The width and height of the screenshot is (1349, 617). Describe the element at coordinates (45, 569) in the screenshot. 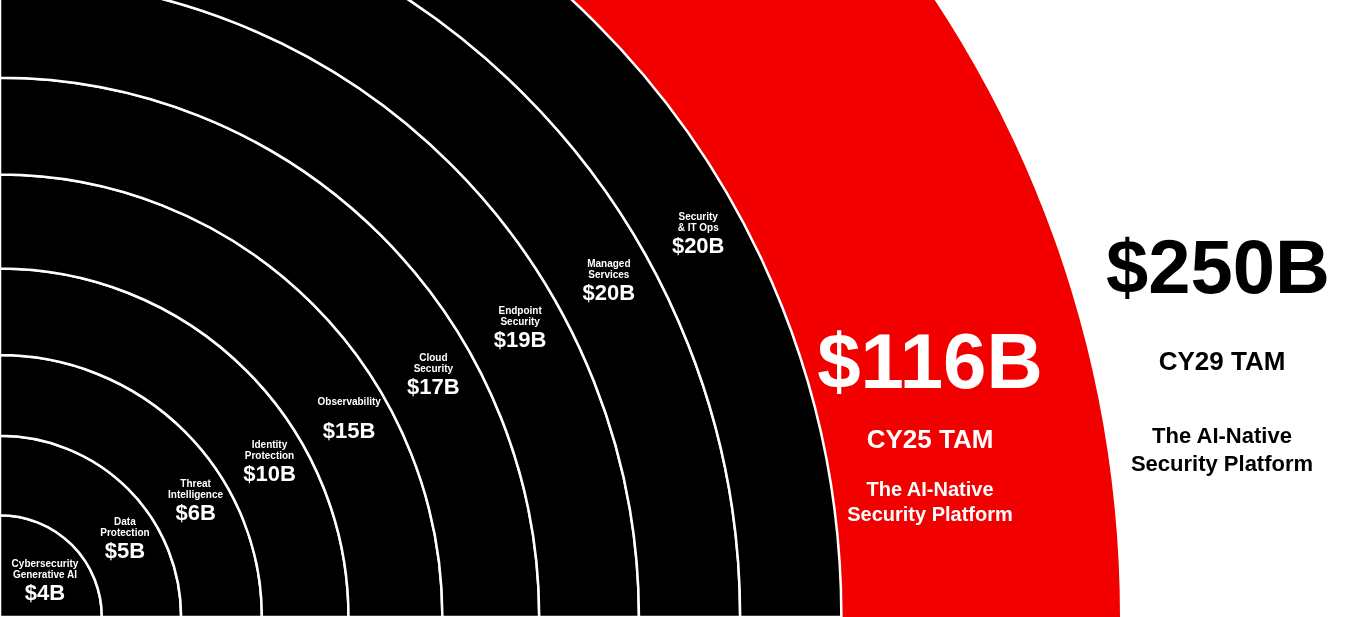

I see `category-label: Cybersecurity Generative AI` at that location.